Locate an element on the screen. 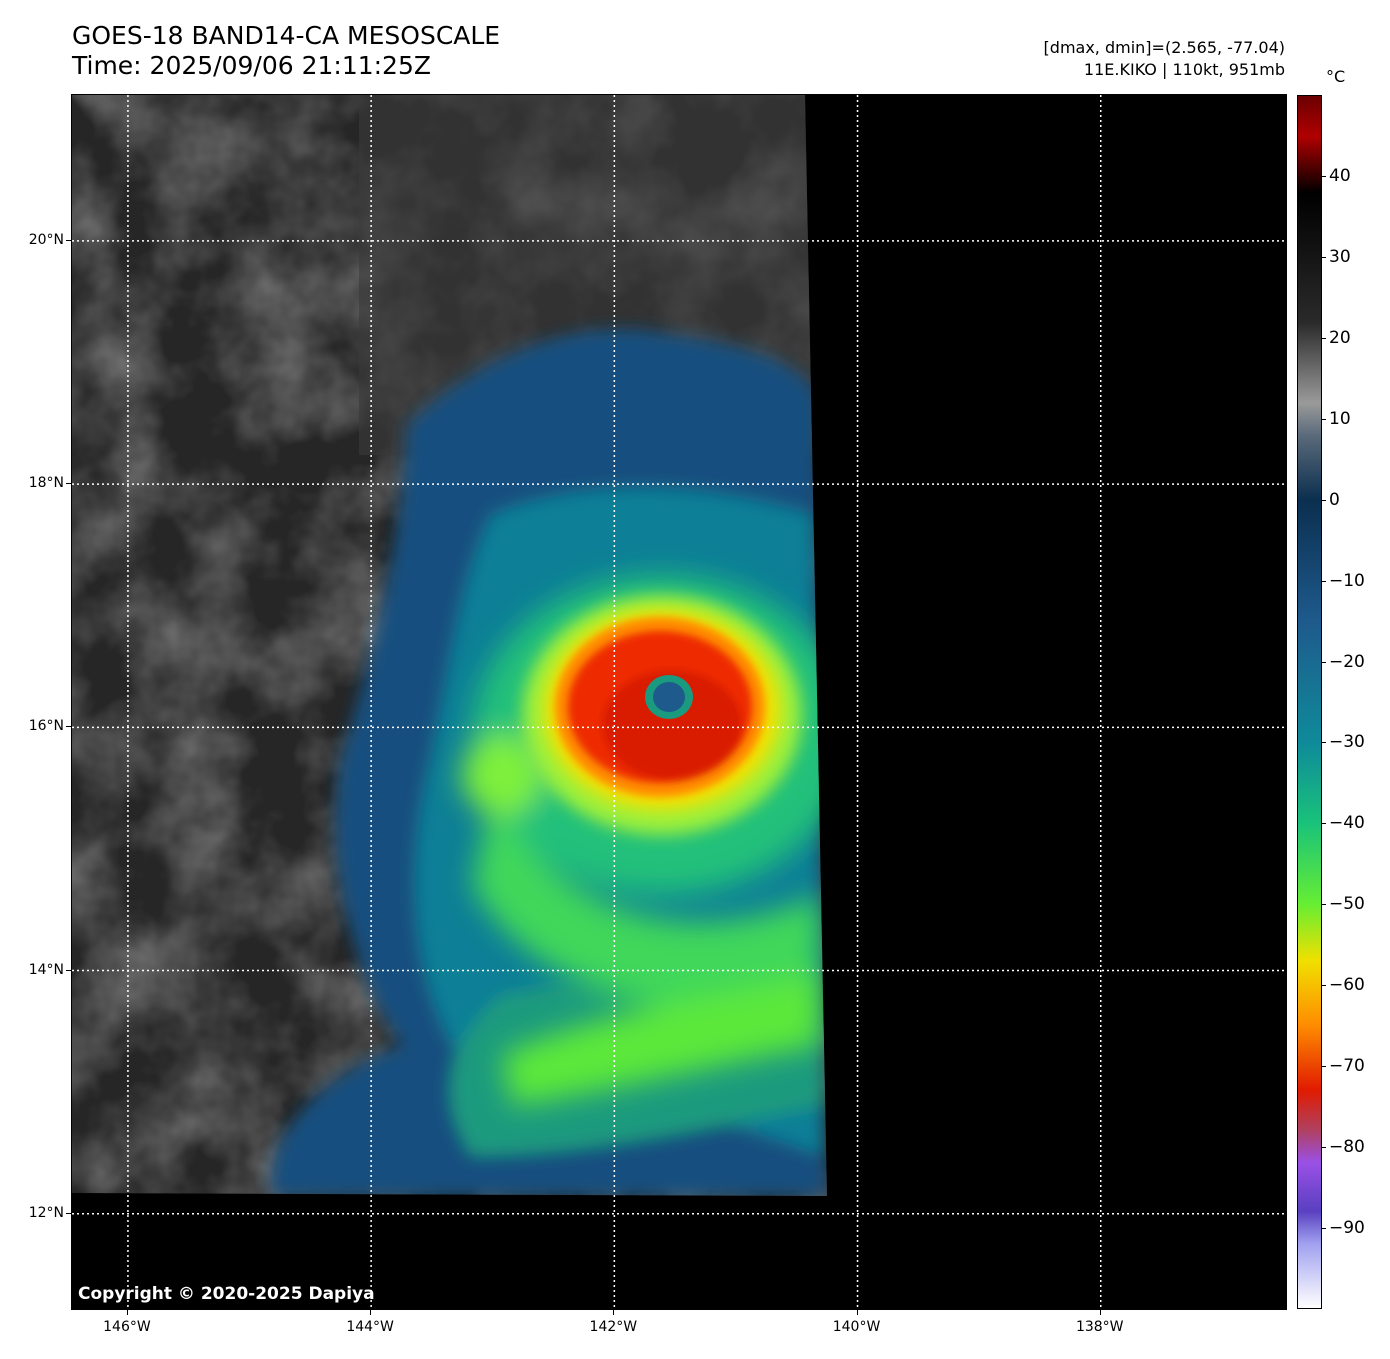 This screenshot has width=1390, height=1359. longitude-label: 142°W is located at coordinates (613, 1327).